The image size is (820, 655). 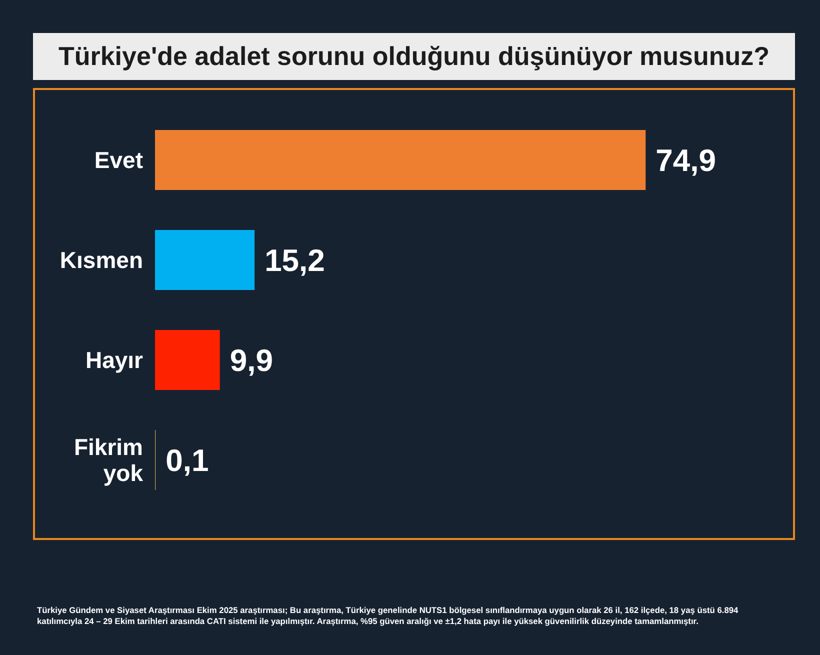 What do you see at coordinates (114, 360) in the screenshot?
I see `y-tick-label: Hayır` at bounding box center [114, 360].